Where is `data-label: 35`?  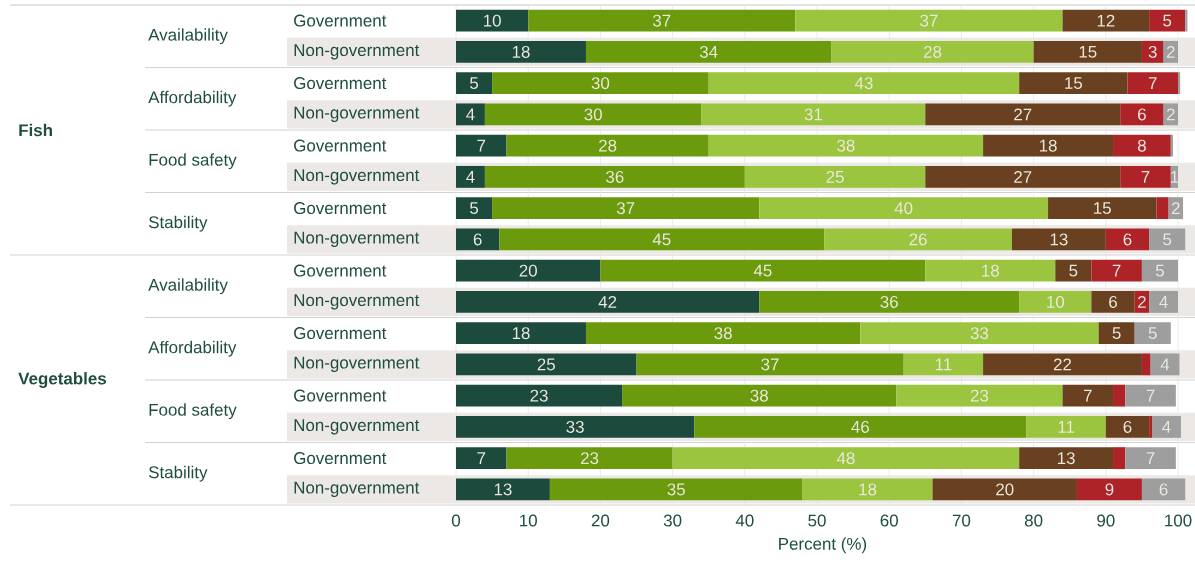
data-label: 35 is located at coordinates (676, 489).